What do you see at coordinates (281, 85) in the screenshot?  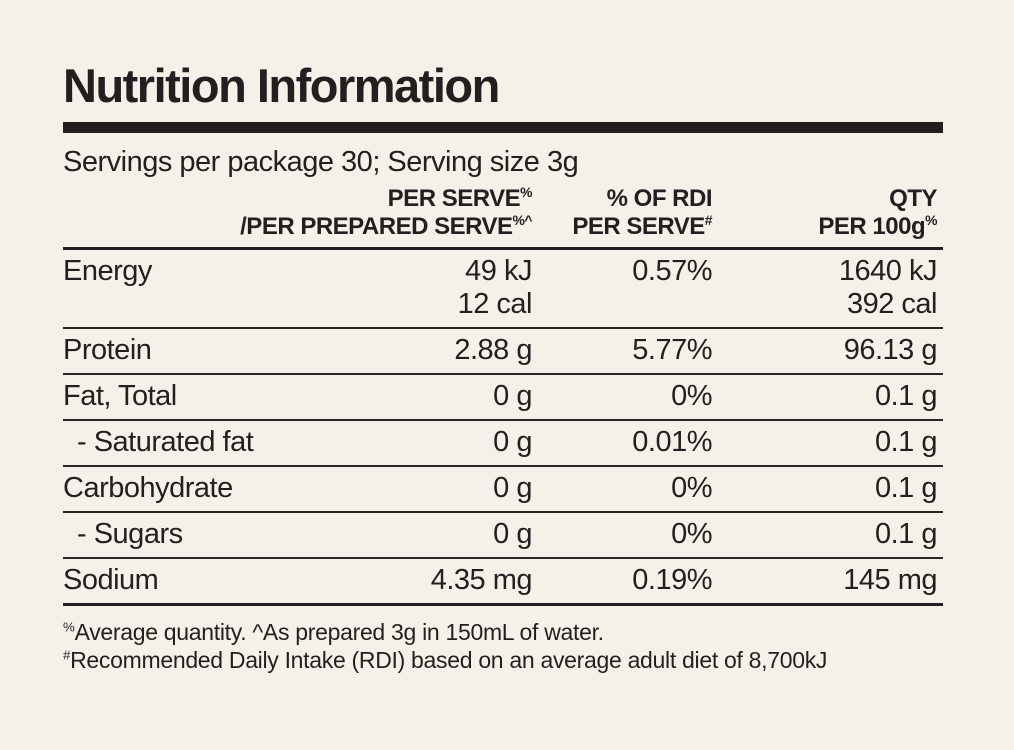 I see `page-title: Nutrition Information` at bounding box center [281, 85].